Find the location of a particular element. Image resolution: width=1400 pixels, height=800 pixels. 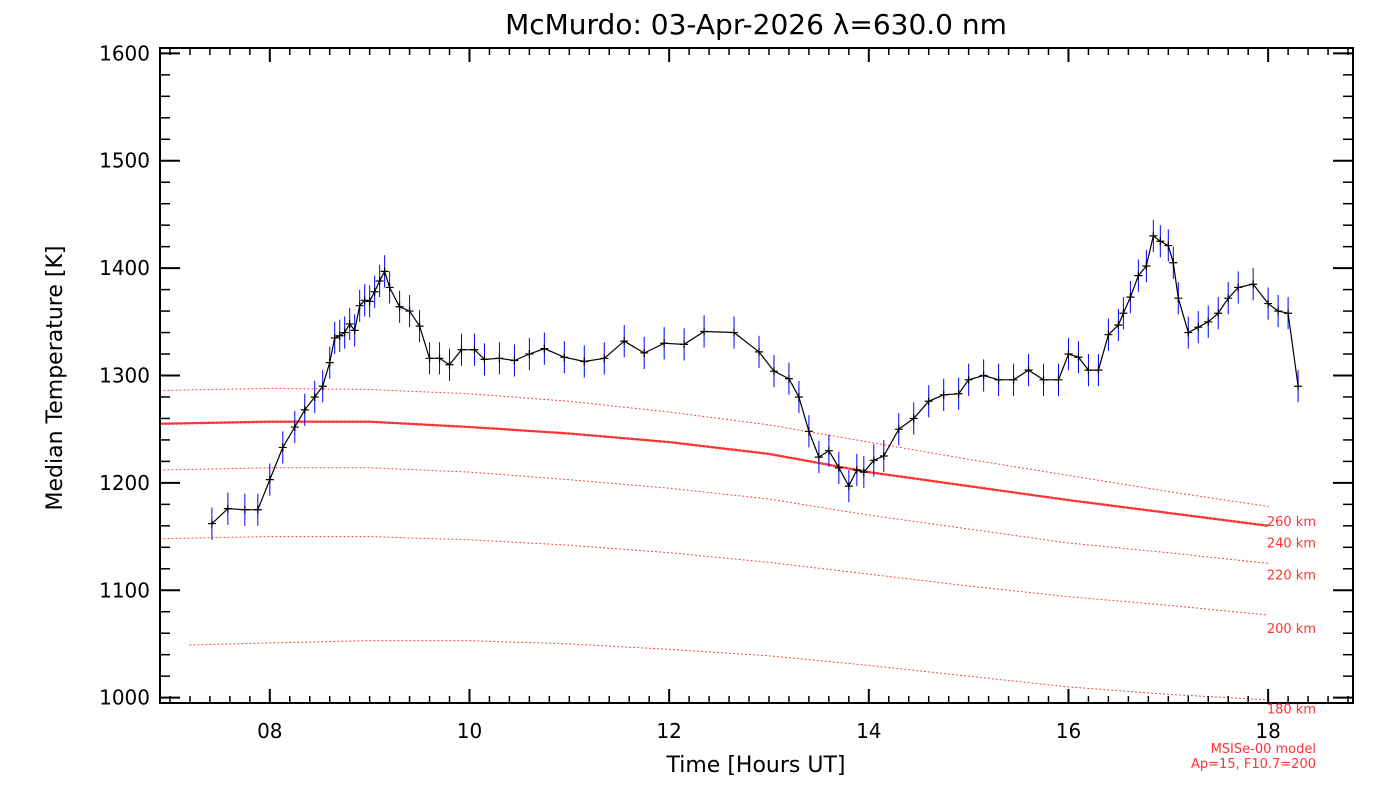

model-curve-label: 200 km is located at coordinates (1291, 629).